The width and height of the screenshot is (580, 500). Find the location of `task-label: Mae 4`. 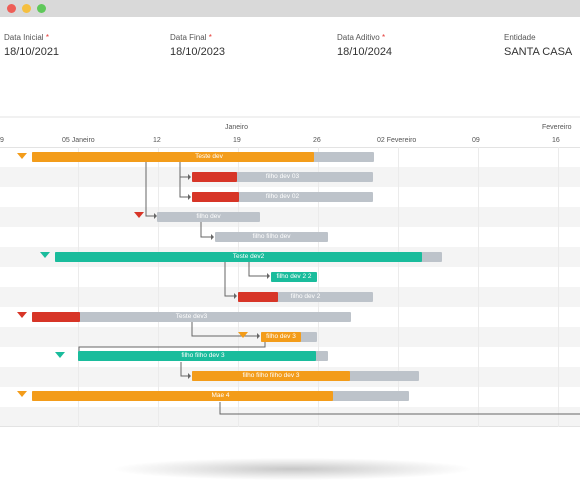

task-label: Mae 4 is located at coordinates (220, 395).